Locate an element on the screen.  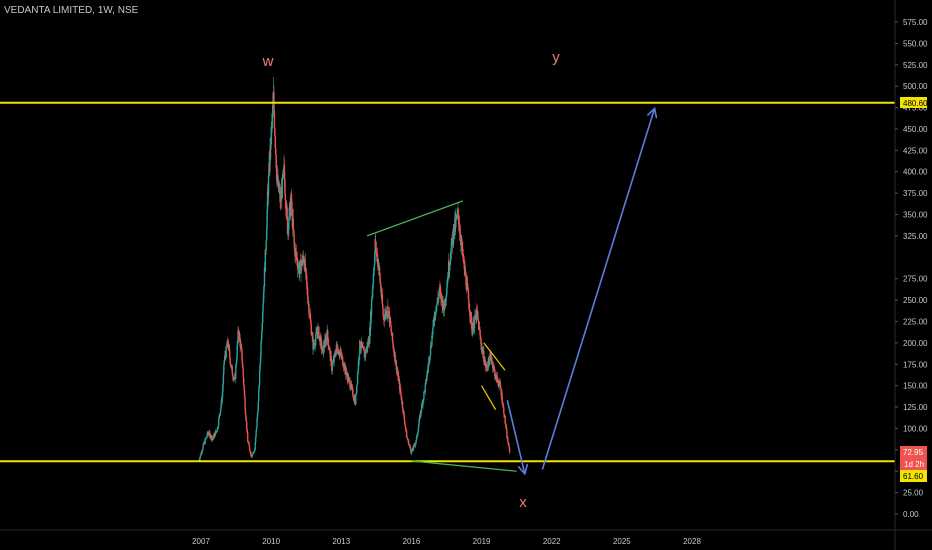
time-tick-label: 2016 is located at coordinates (412, 541).